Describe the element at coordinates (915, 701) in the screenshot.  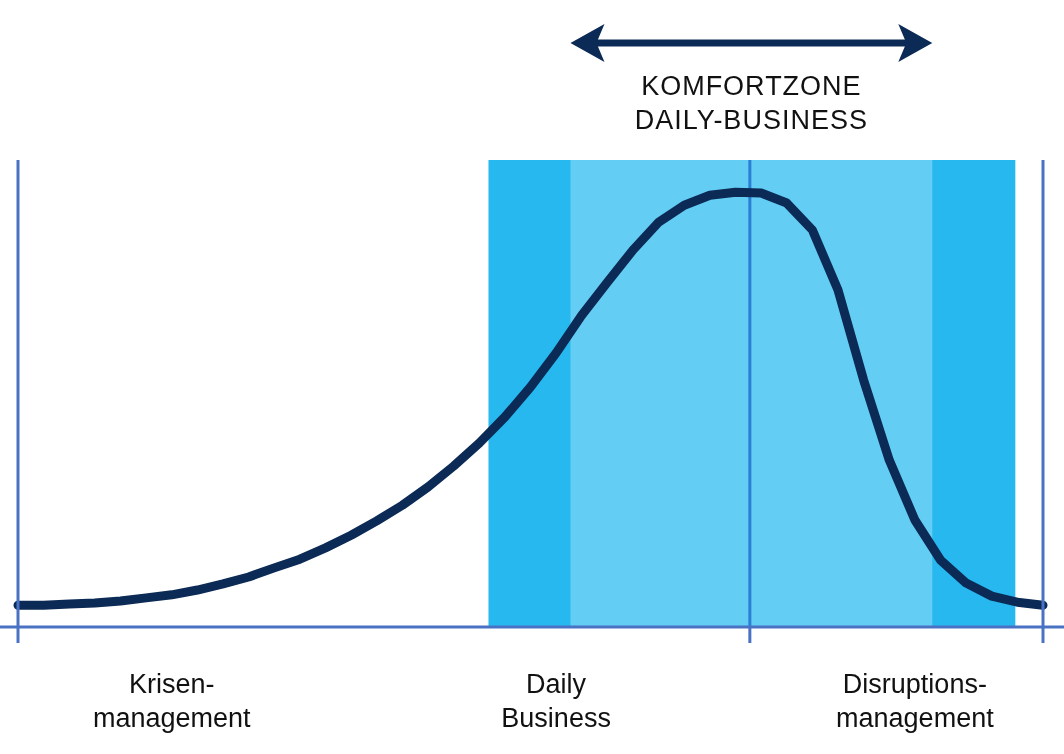
I see `x-tick-label: Disruptions-management` at that location.